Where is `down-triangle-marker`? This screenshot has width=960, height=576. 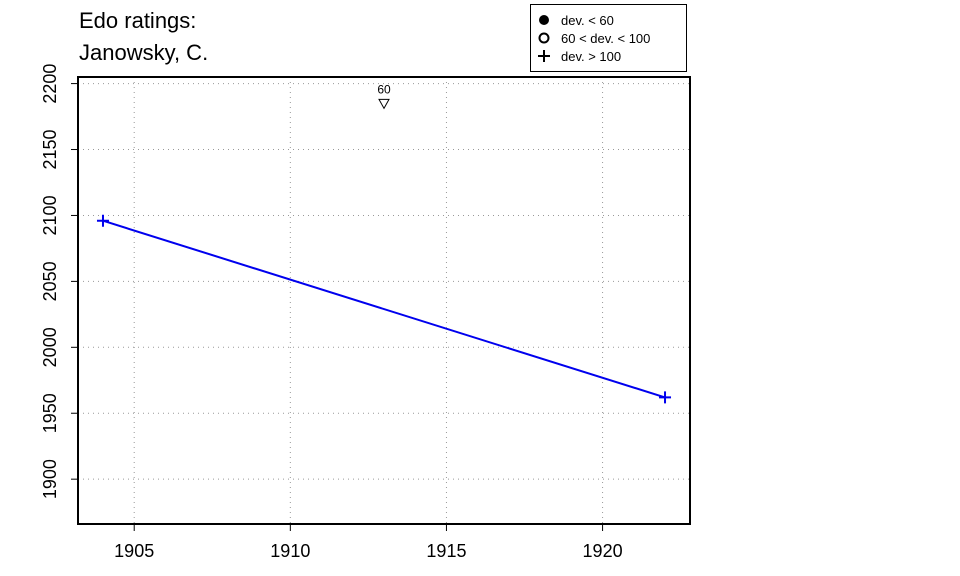
down-triangle-marker is located at coordinates (384, 104).